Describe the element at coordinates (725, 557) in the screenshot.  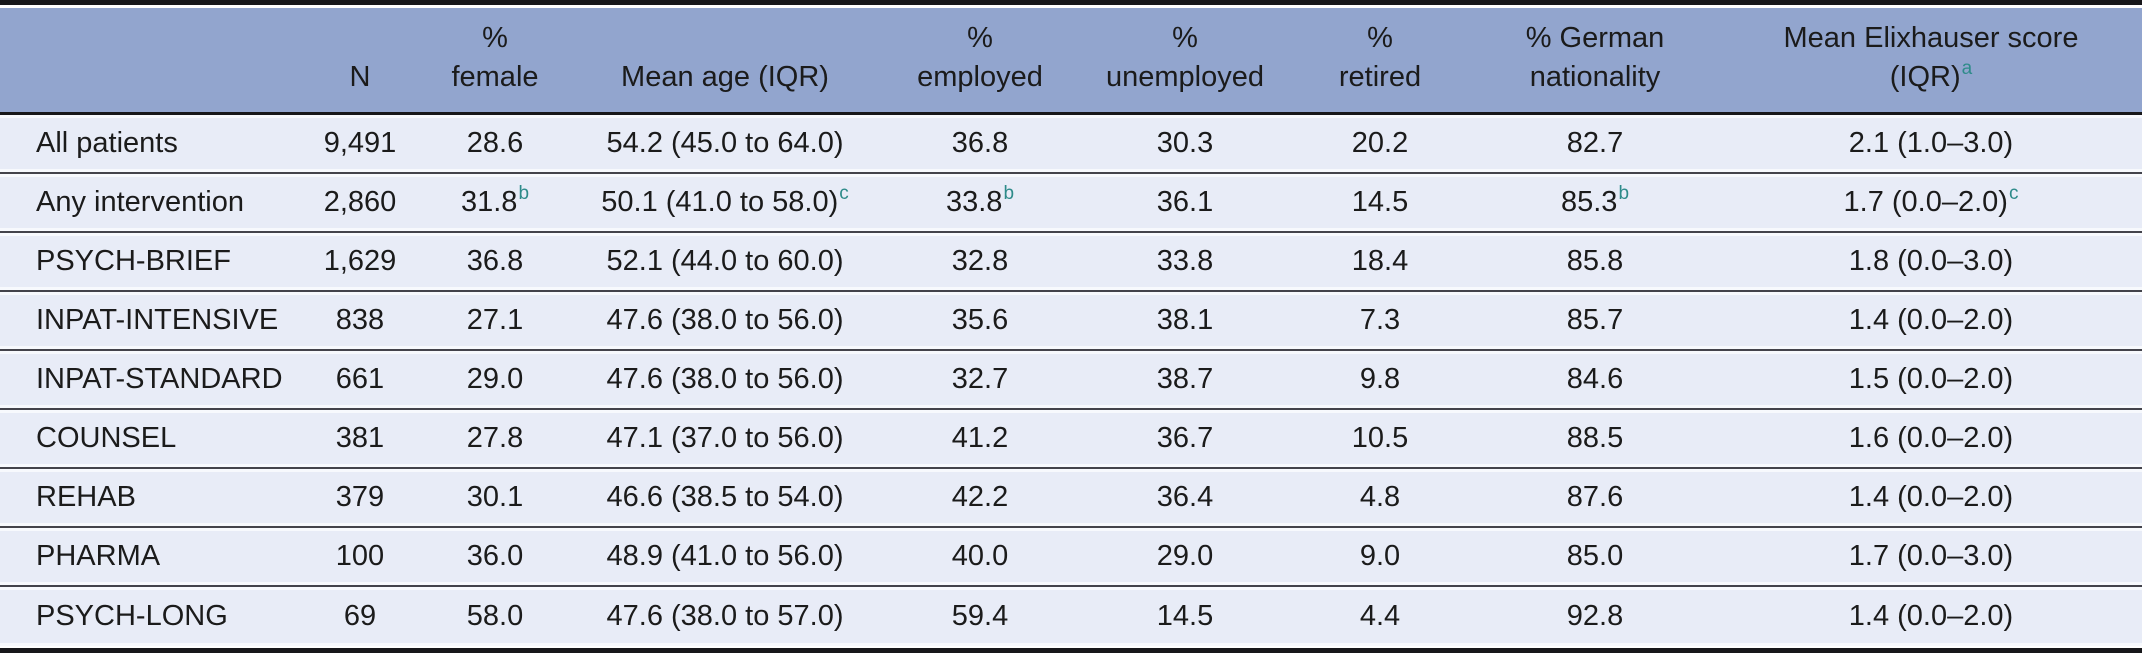
I see `table-cell: 48.9 (41.0 to 56.0)` at that location.